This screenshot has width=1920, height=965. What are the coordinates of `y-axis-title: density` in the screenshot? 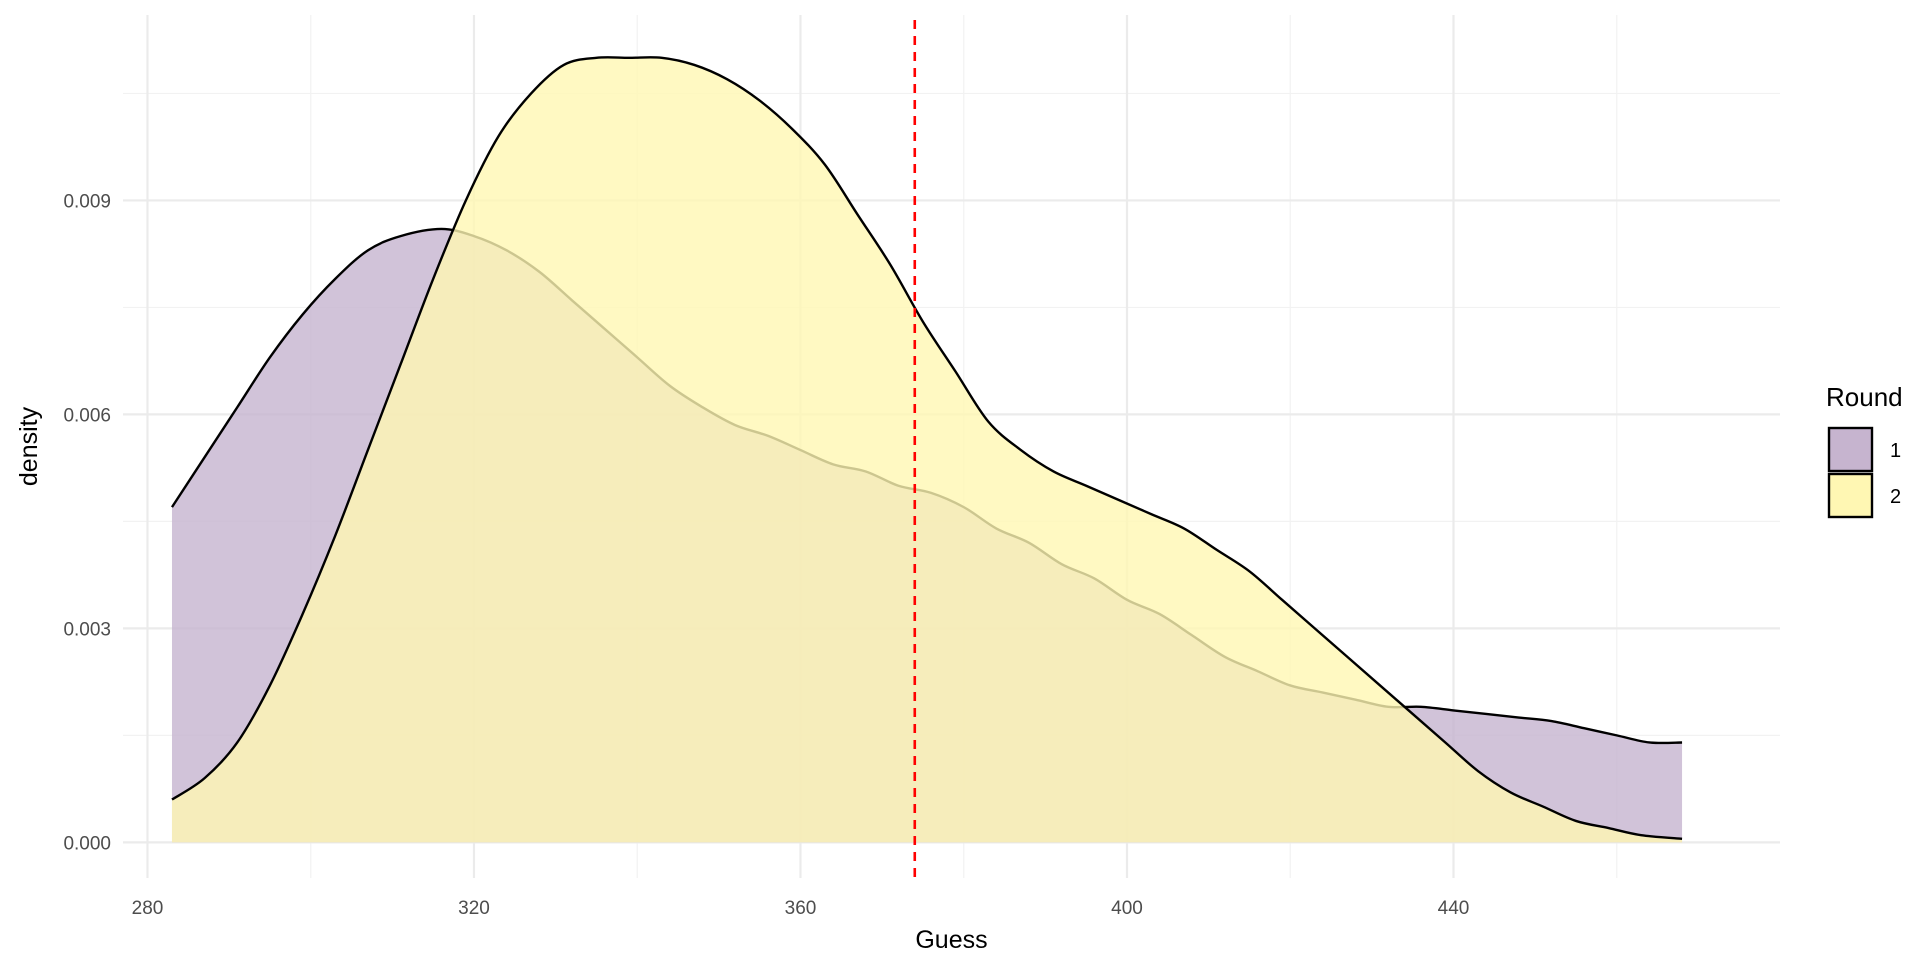 It's located at (29, 446).